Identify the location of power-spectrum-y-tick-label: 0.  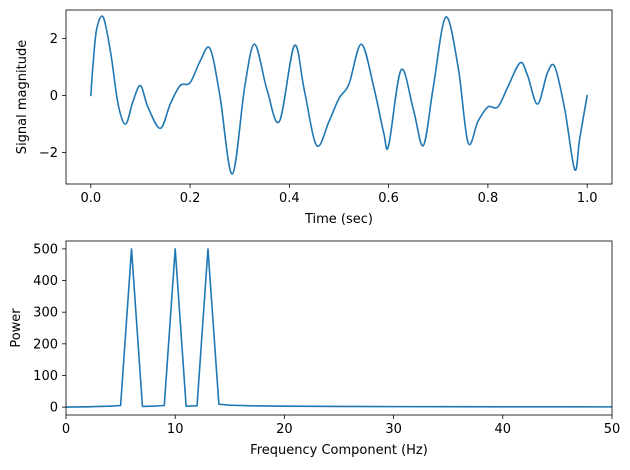
(54, 408).